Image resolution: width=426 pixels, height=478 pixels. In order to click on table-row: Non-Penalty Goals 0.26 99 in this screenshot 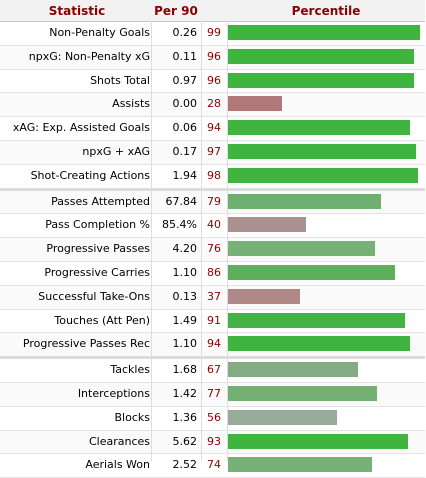, I will do `click(212, 34)`.